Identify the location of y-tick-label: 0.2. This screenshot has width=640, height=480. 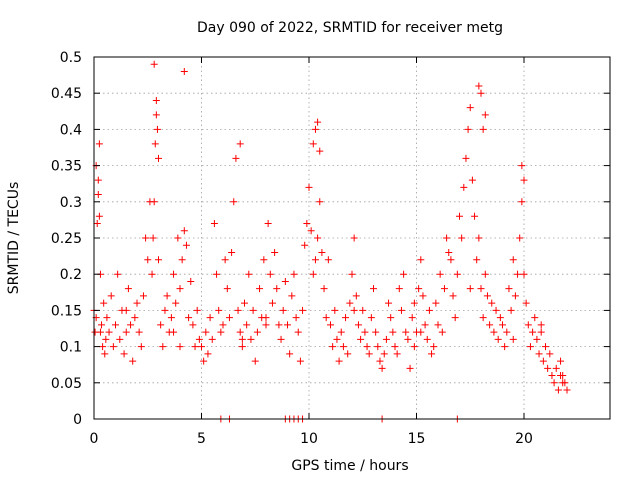
(71, 275).